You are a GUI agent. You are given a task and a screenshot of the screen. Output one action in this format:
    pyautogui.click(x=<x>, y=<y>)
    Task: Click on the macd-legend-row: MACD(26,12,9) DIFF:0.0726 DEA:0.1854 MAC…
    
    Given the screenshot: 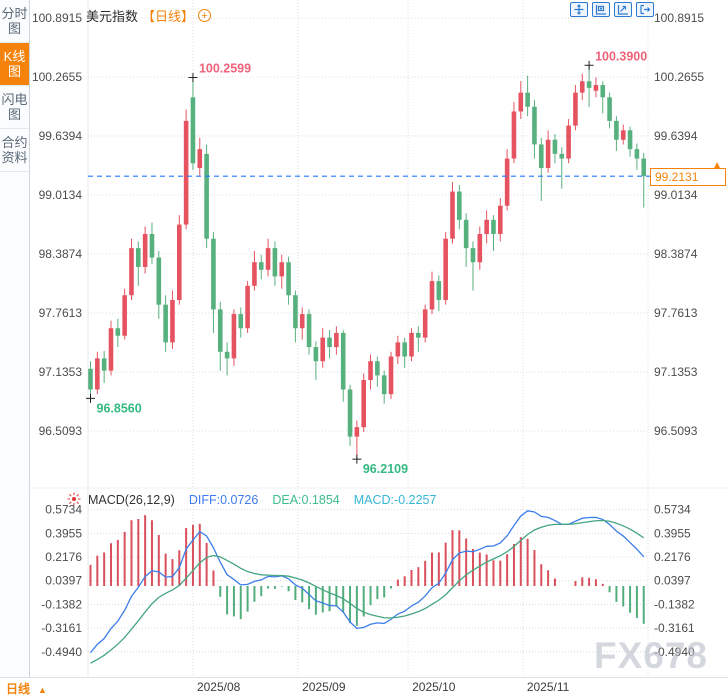 What is the action you would take?
    pyautogui.click(x=262, y=500)
    